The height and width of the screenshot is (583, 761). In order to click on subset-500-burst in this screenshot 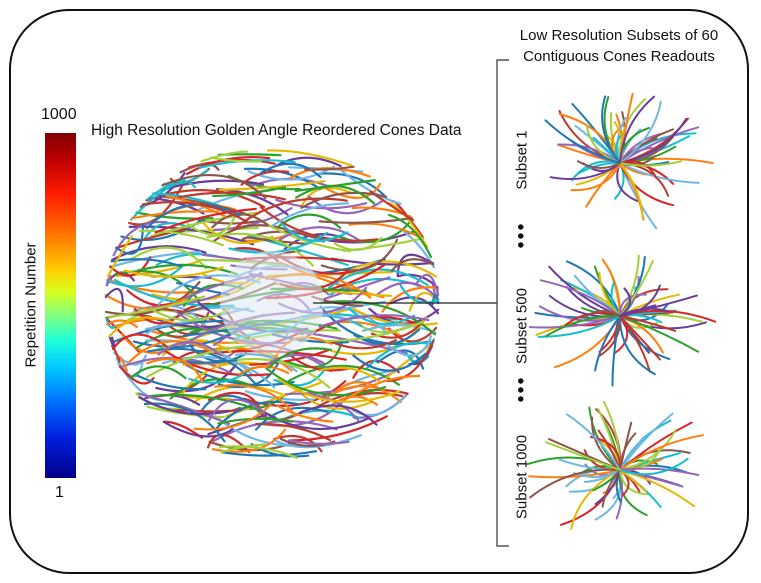, I will do `click(622, 320)`.